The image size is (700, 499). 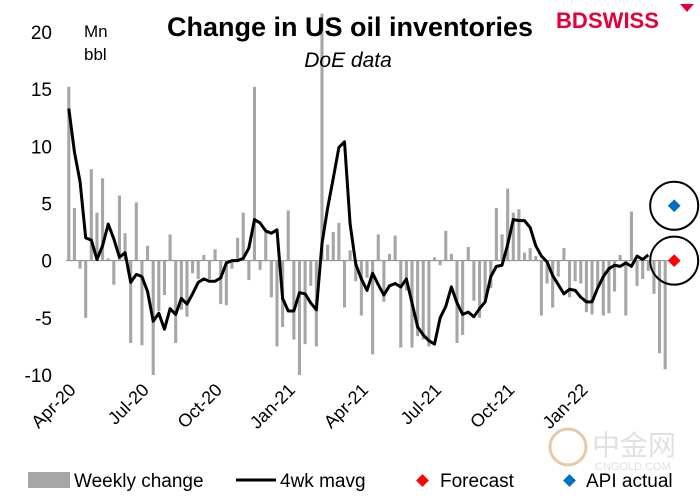 What do you see at coordinates (477, 481) in the screenshot?
I see `legend-label-forecast: Forecast` at bounding box center [477, 481].